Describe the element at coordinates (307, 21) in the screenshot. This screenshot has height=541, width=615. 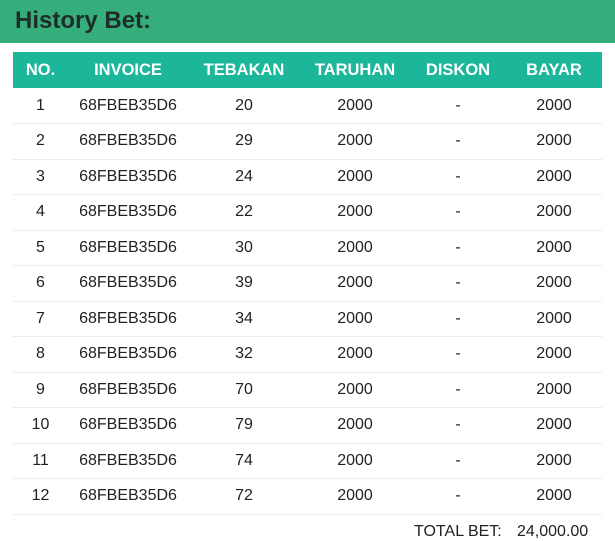
I see `page-header: History Bet:` at that location.